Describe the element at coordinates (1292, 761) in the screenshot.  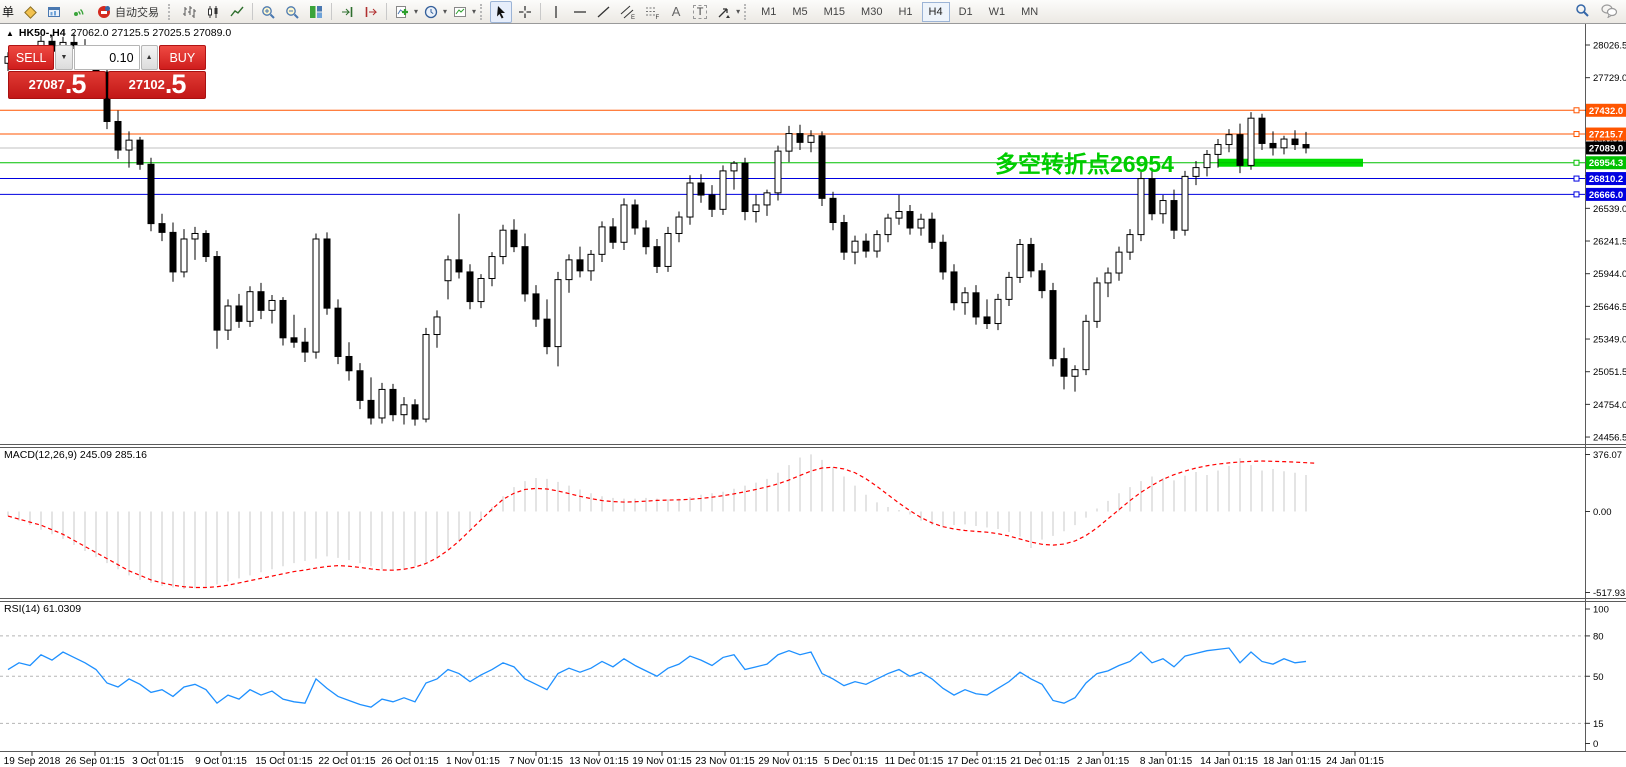
I see `time-tick-label: 18 Jan 01:15` at that location.